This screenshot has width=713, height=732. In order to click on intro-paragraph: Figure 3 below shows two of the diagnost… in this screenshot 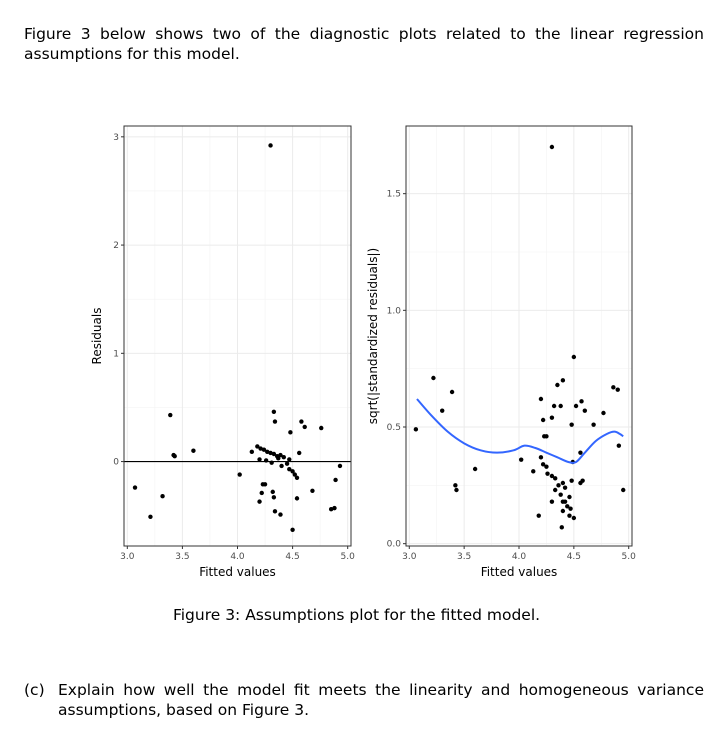, I will do `click(364, 44)`.